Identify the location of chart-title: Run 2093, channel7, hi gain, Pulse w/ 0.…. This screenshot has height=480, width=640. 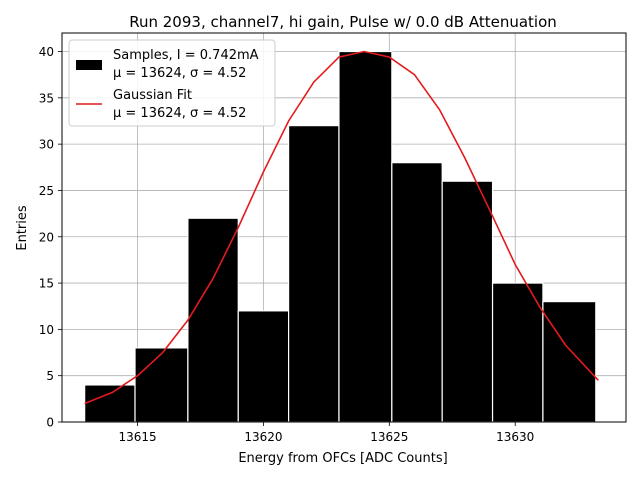
(343, 22).